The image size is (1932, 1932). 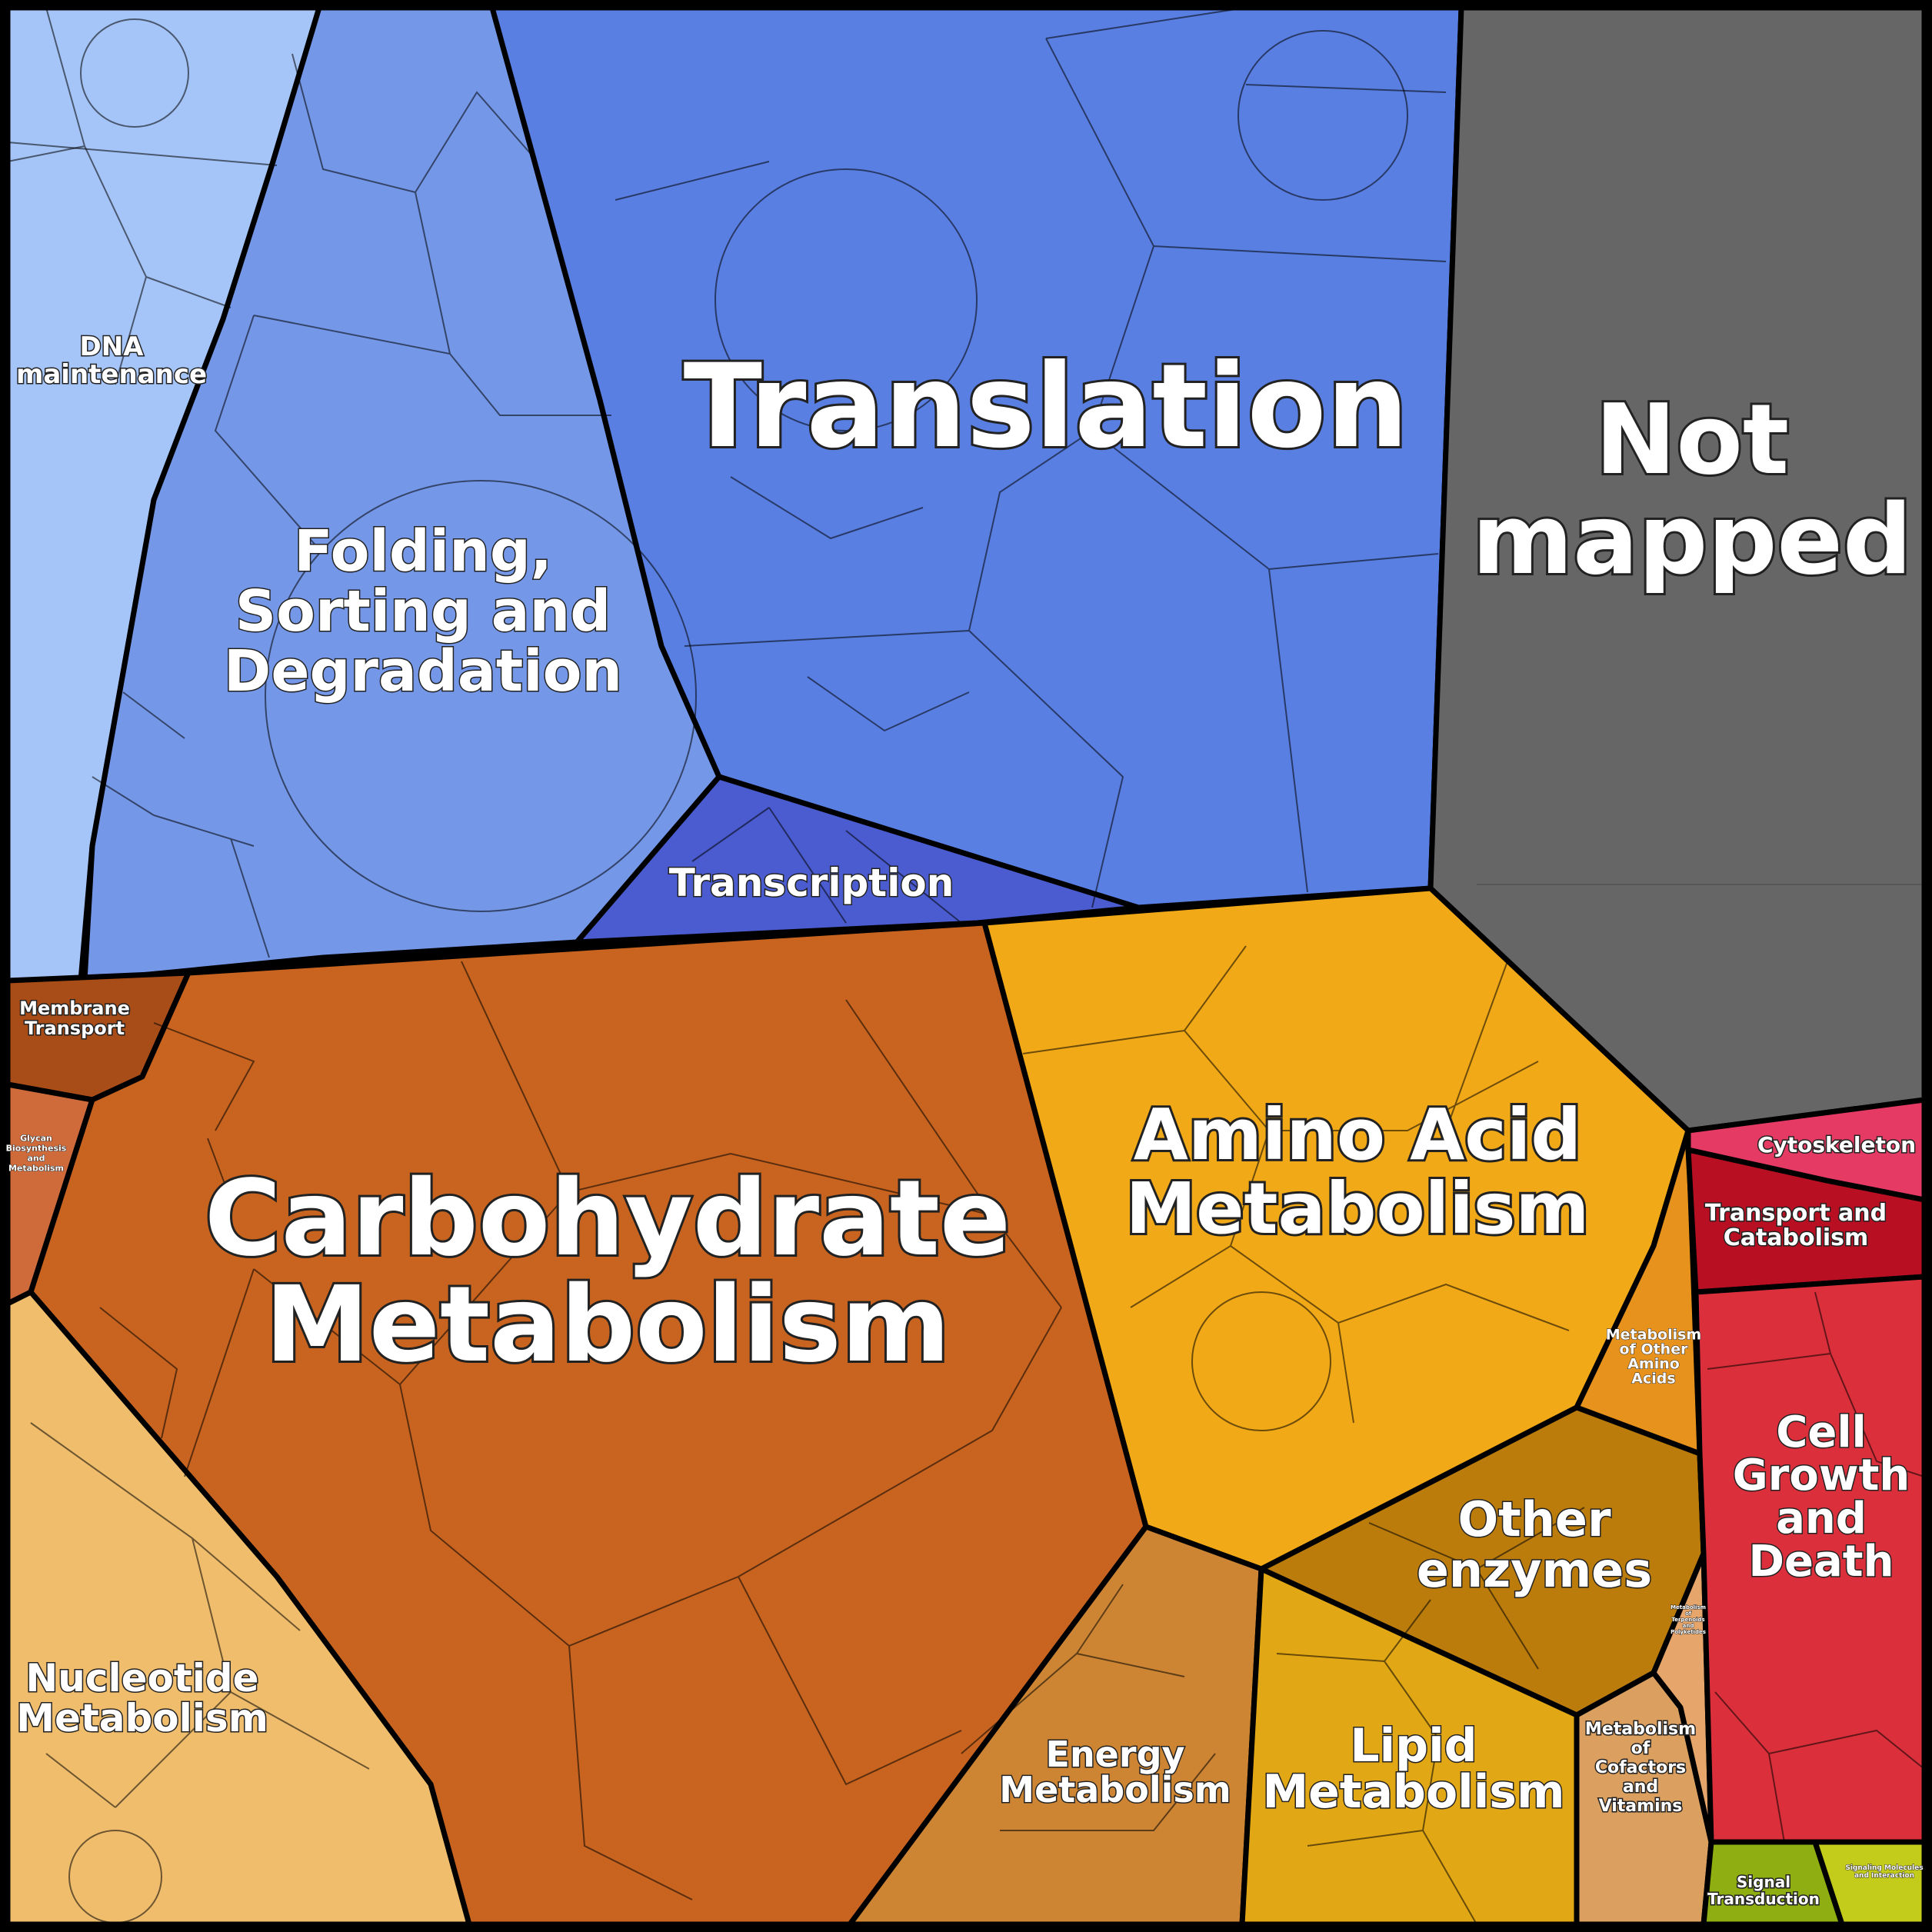 I want to click on label-line: Growth, so click(x=1821, y=1476).